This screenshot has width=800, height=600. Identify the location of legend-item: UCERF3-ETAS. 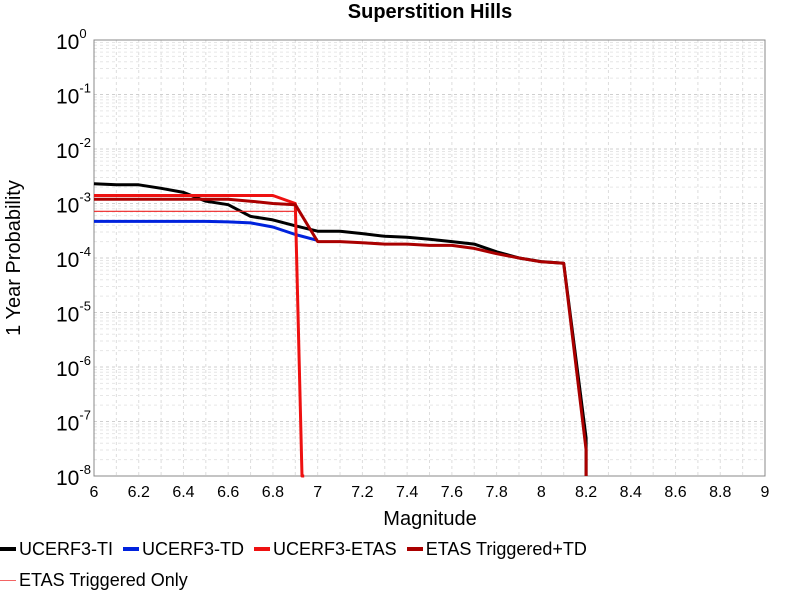
(325, 549).